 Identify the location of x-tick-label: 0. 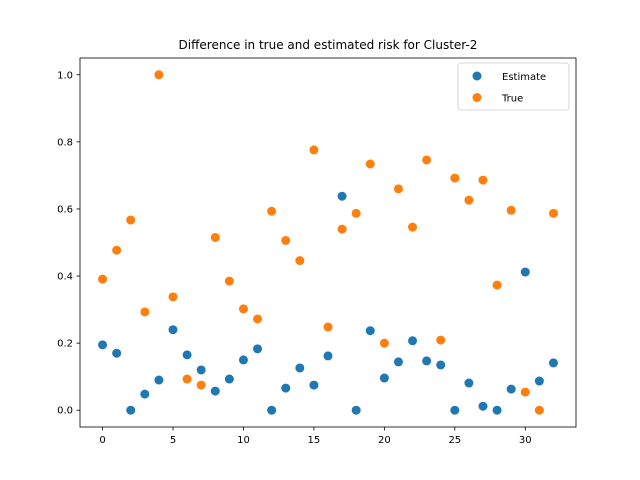
(102, 440).